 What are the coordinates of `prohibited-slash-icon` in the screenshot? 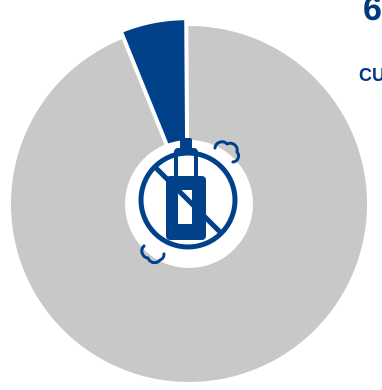 It's located at (188, 200).